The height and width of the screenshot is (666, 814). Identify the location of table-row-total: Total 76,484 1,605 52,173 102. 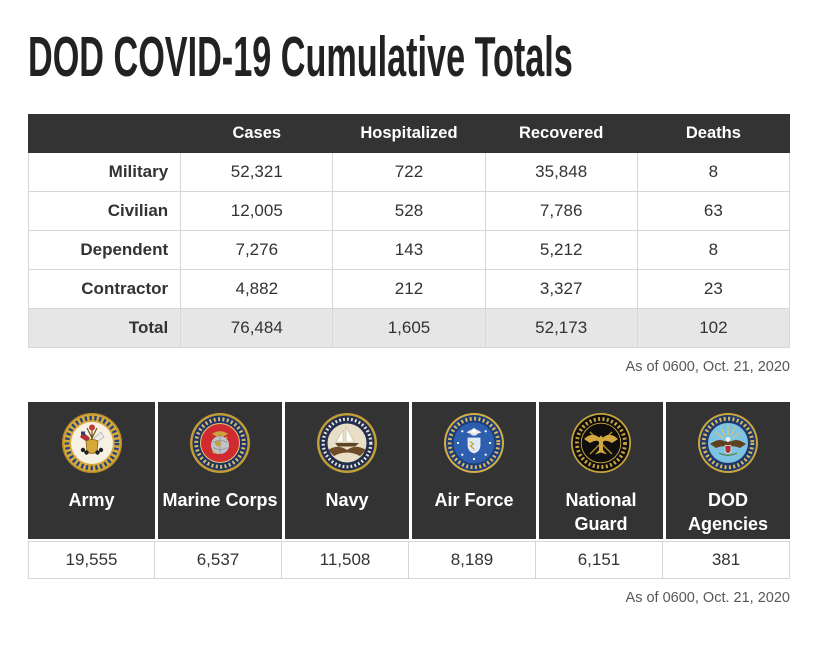
(409, 328).